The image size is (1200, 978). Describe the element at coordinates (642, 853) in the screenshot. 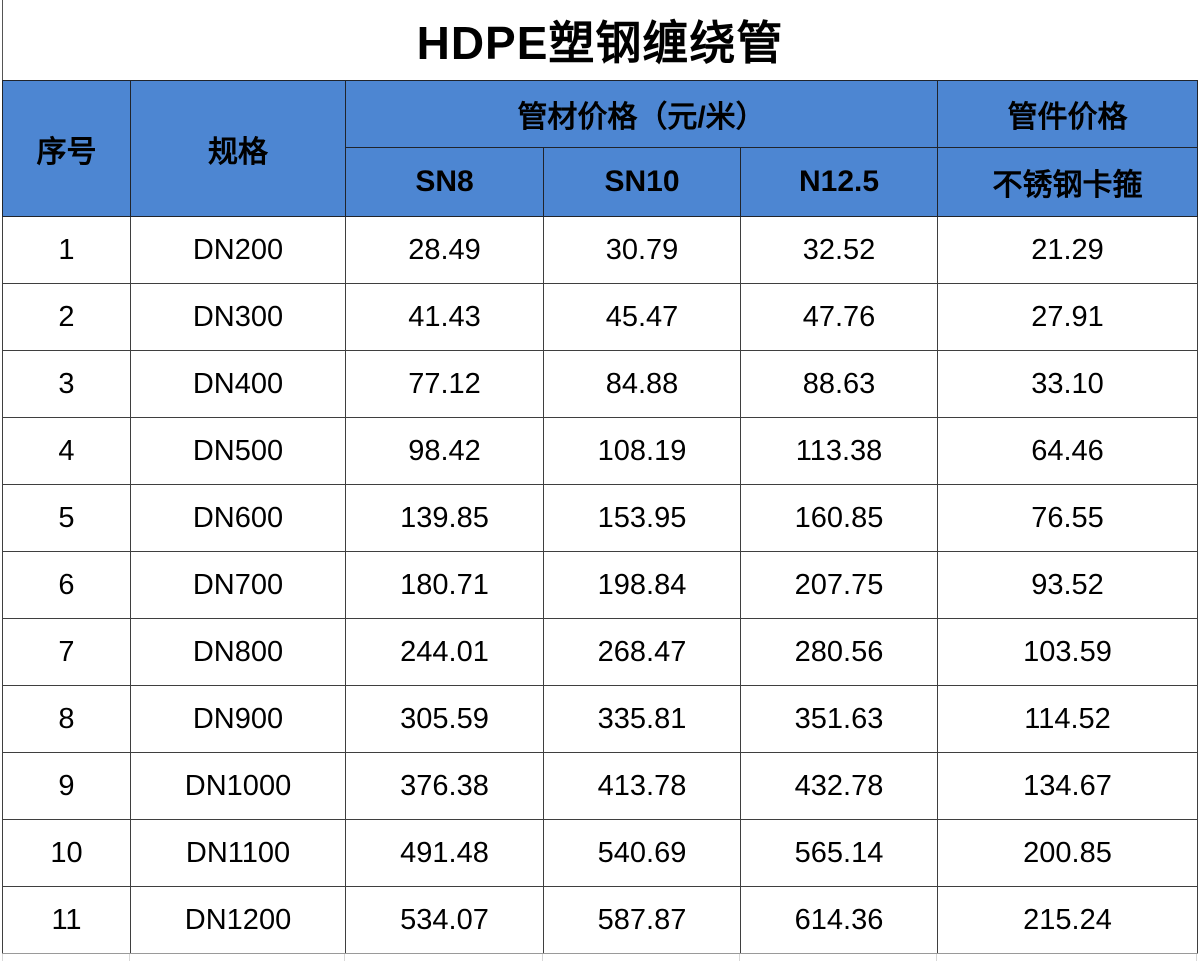

I see `sn10-price-cell: 540.69` at that location.